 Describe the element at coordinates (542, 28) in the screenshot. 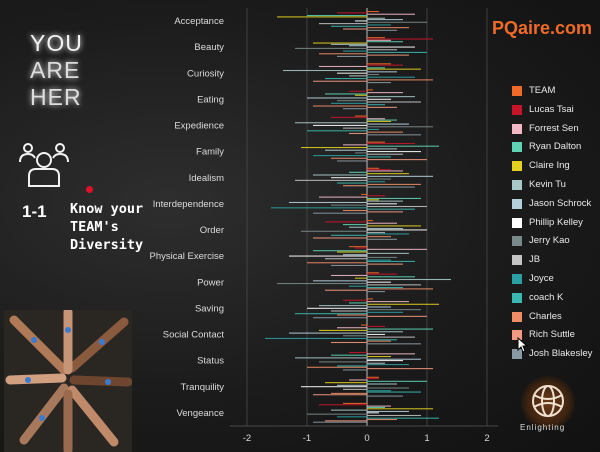

I see `pqaire-logo: PQaire.com` at that location.